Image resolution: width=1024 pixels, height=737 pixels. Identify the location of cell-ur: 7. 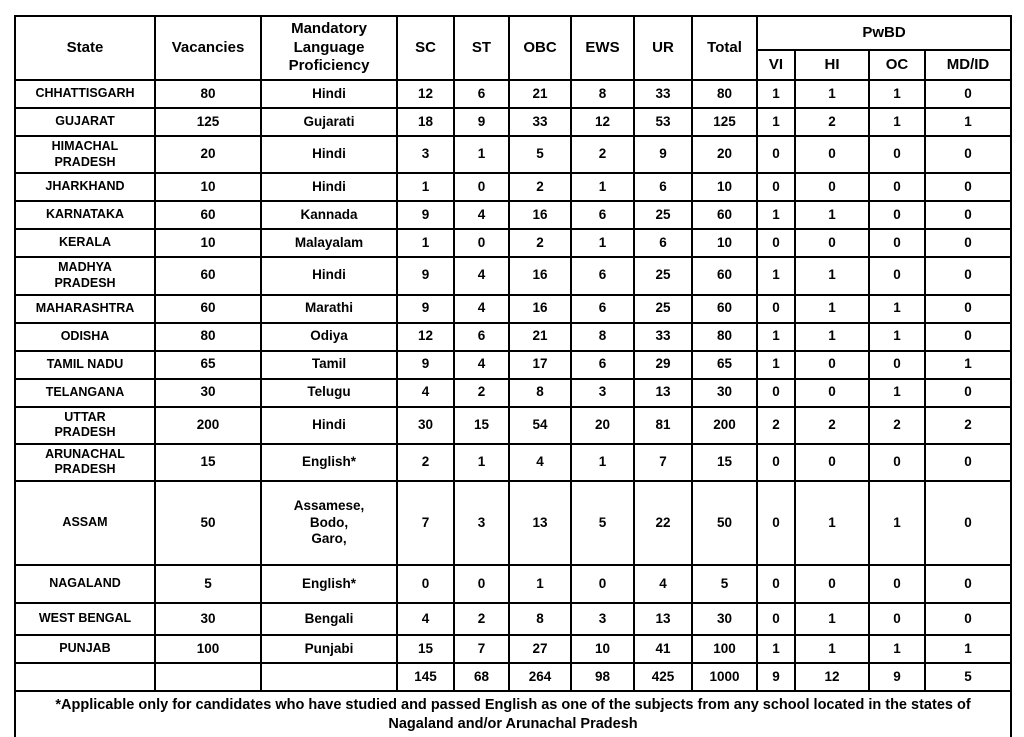
(663, 462).